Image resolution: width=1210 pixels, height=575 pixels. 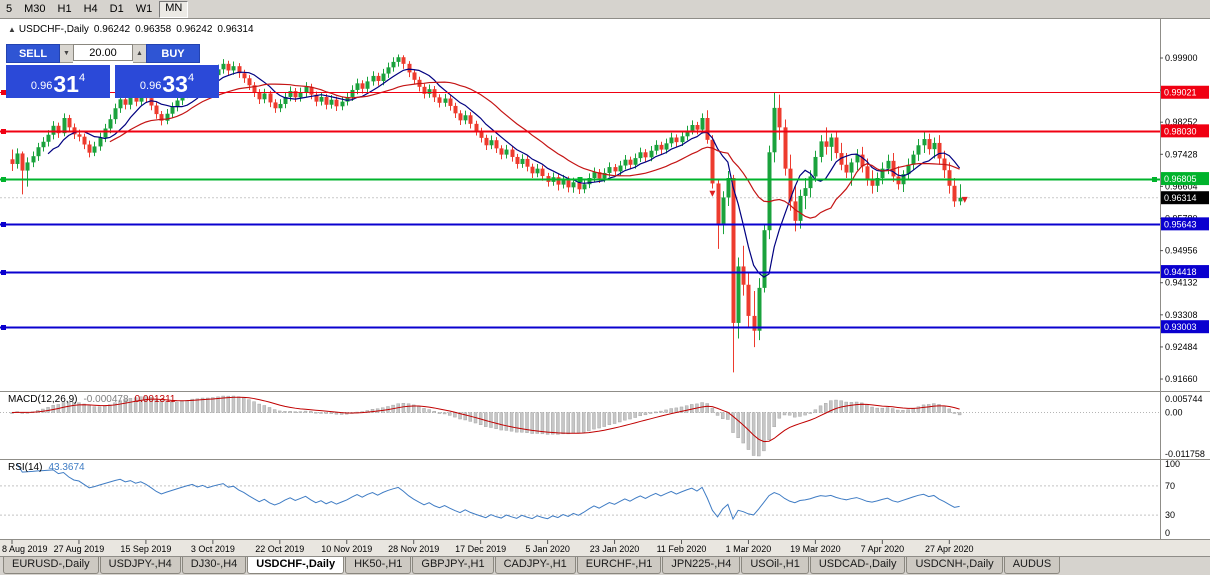 I want to click on one-click-order-row: SELL ▼ ▲ BUY, so click(x=114, y=53).